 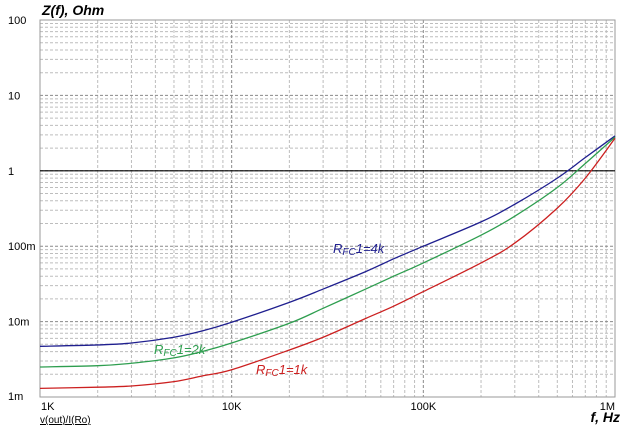 I want to click on y-axis-title: Z(f), Ohm, so click(x=72, y=10).